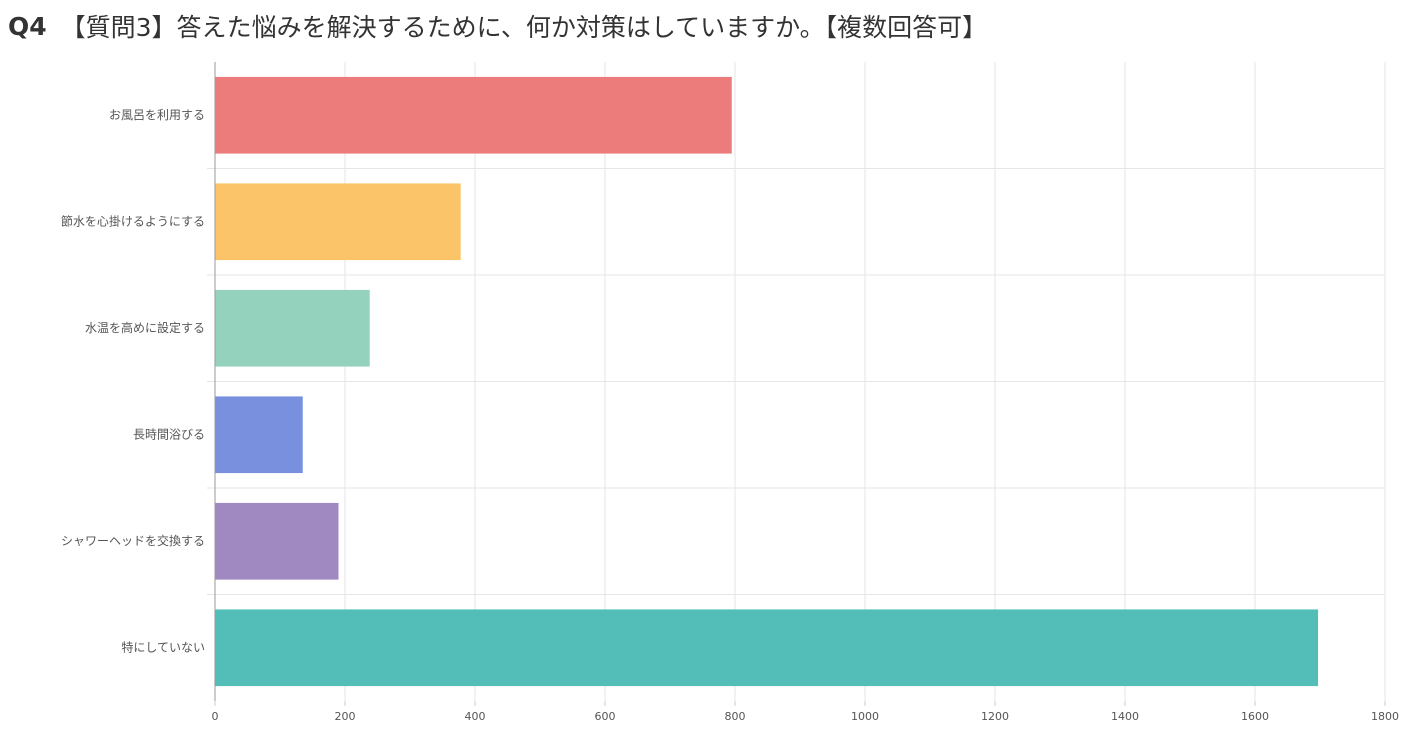 The image size is (1408, 731). What do you see at coordinates (1385, 716) in the screenshot?
I see `x-tick-label-9: 1800` at bounding box center [1385, 716].